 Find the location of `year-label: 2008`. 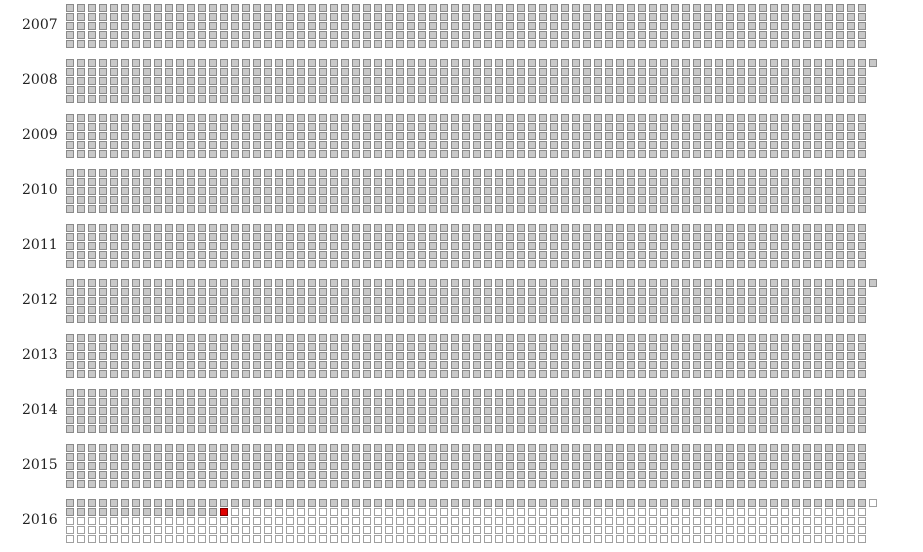

year-label: 2008 is located at coordinates (40, 80).